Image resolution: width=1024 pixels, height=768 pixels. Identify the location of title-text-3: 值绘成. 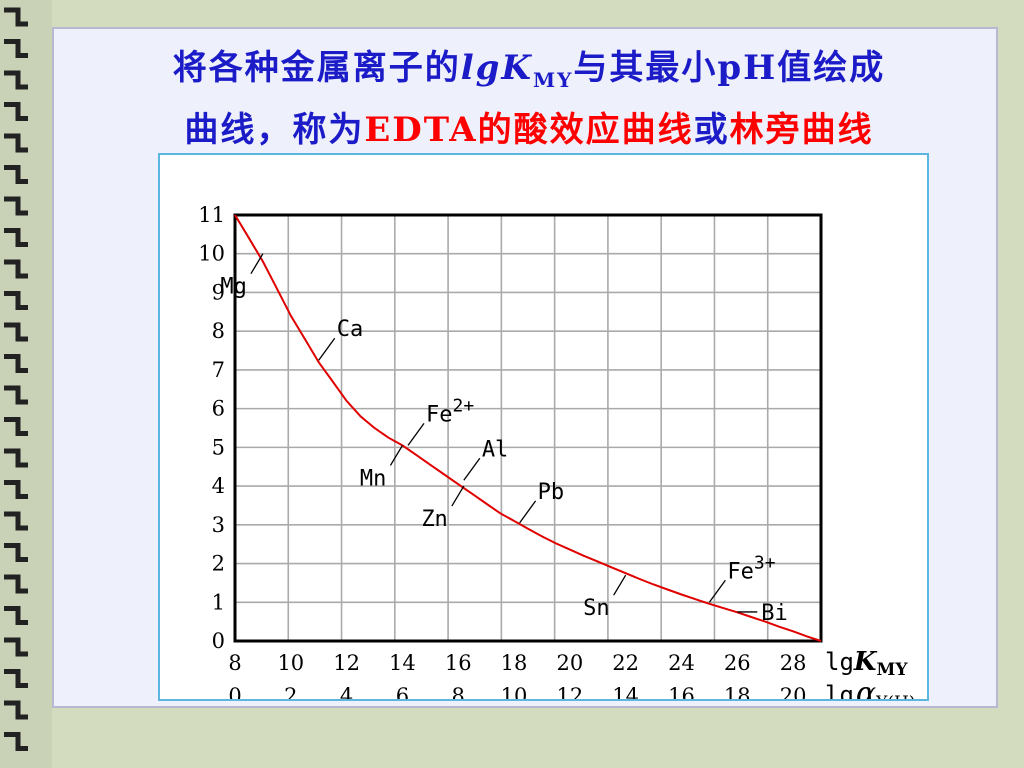
(831, 68).